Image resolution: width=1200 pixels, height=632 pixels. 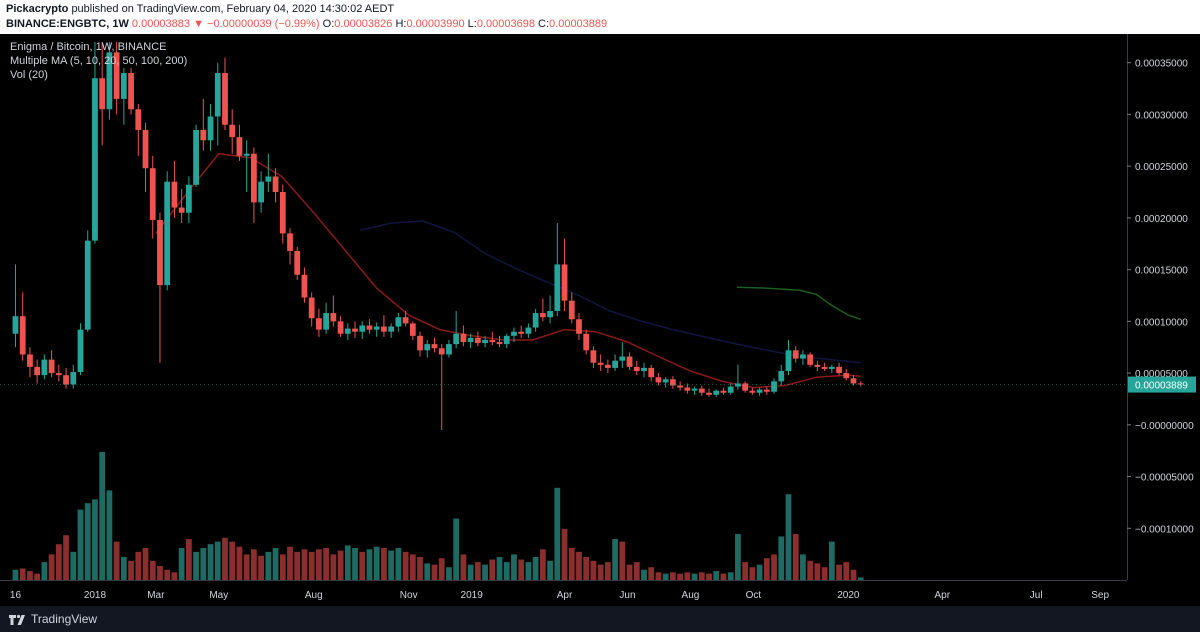 What do you see at coordinates (363, 24) in the screenshot?
I see `open-value: 0.00003826` at bounding box center [363, 24].